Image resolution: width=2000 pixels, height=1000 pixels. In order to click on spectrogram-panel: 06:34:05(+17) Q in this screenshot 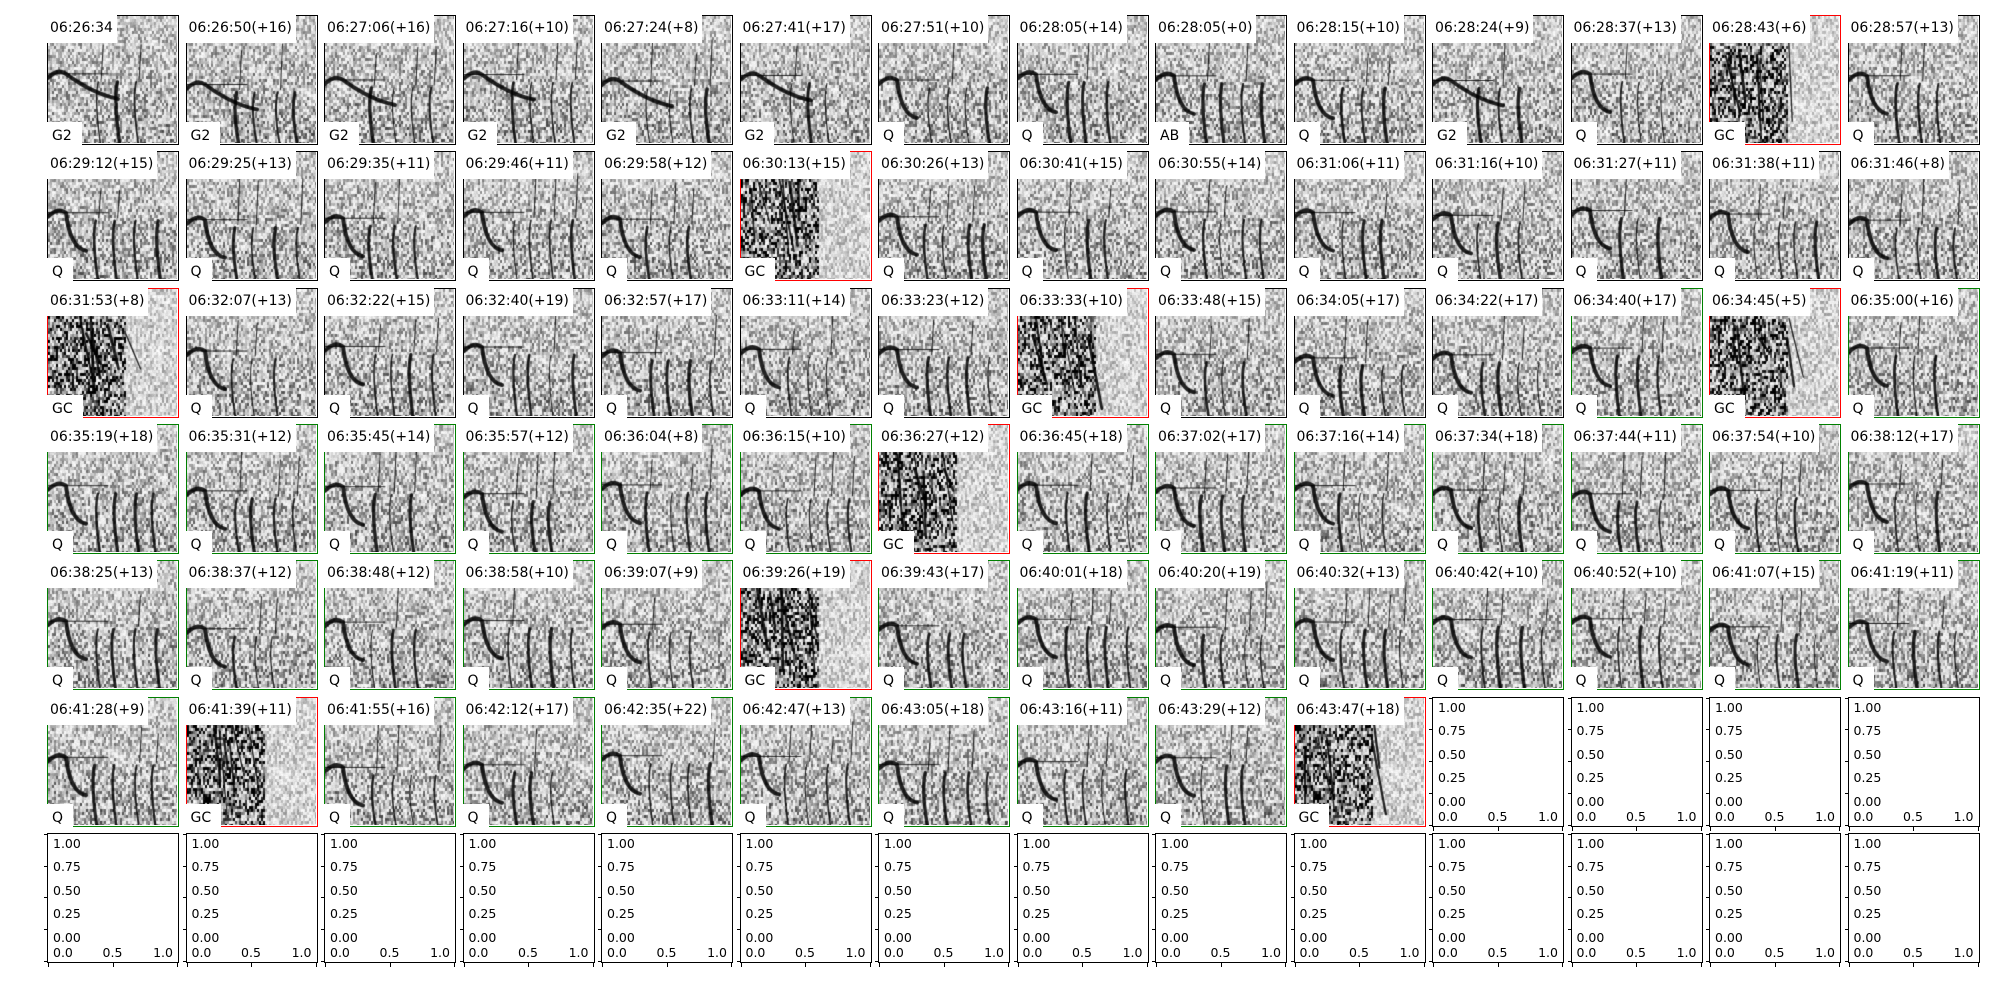, I will do `click(1358, 352)`.